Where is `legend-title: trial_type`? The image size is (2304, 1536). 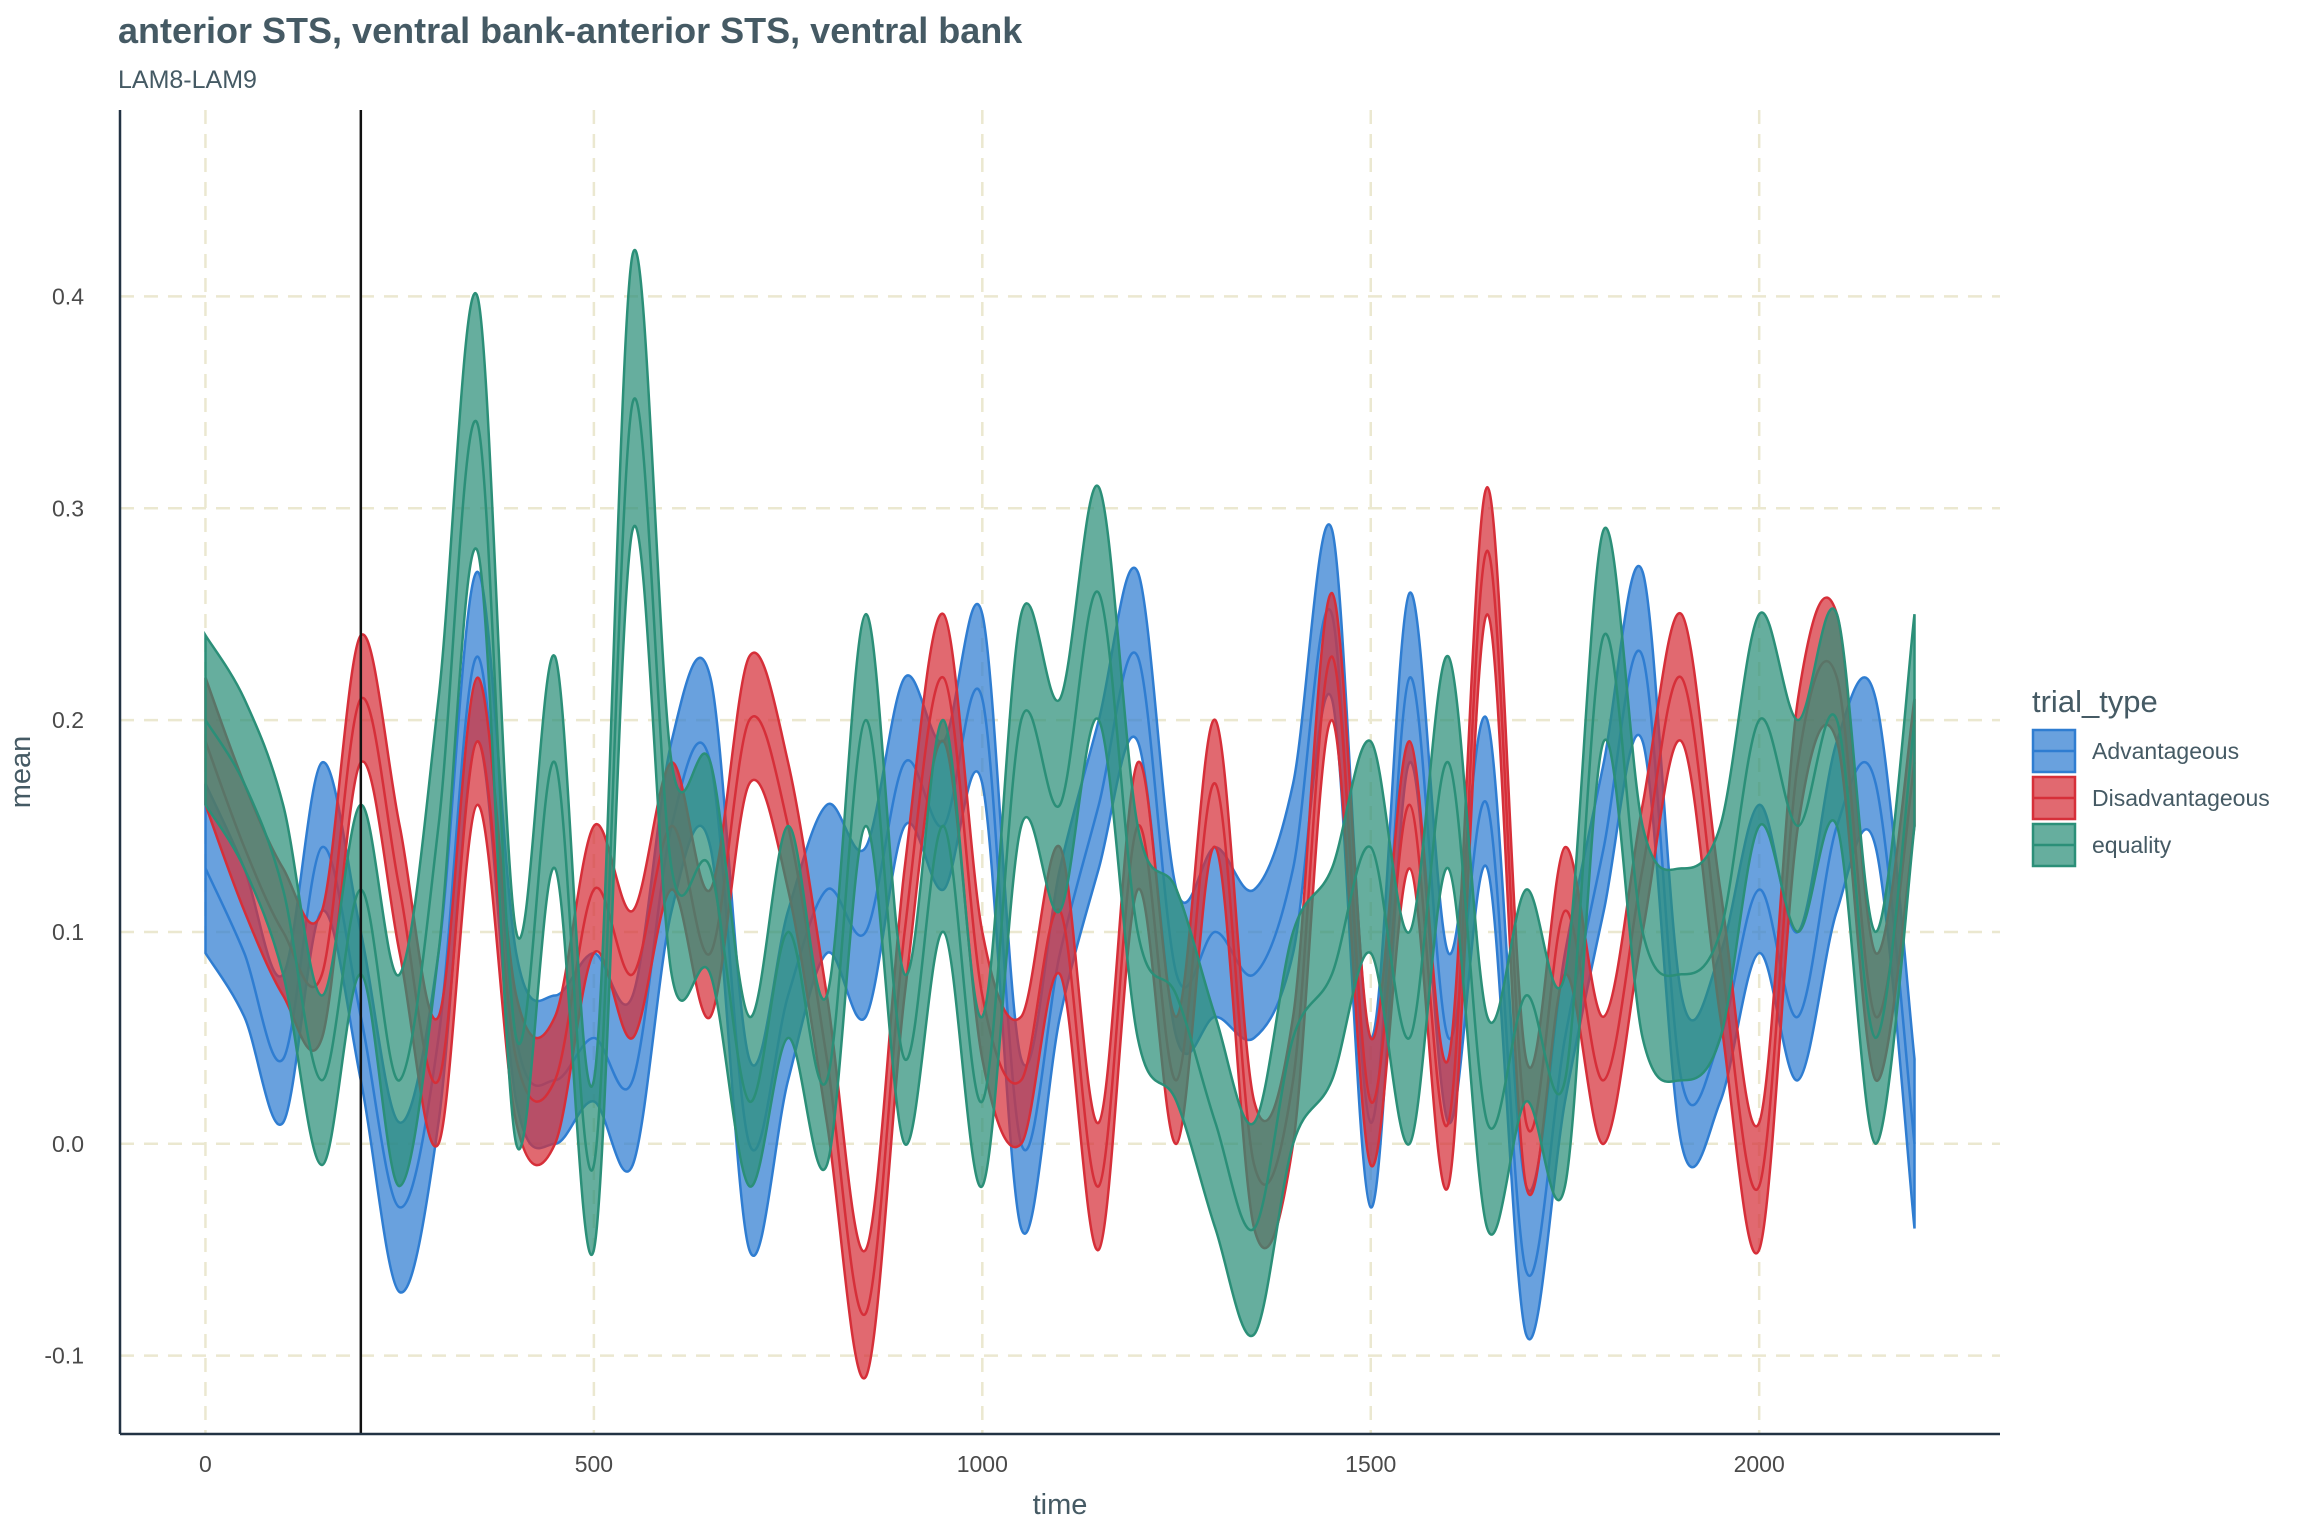
legend-title: trial_type is located at coordinates (2095, 701).